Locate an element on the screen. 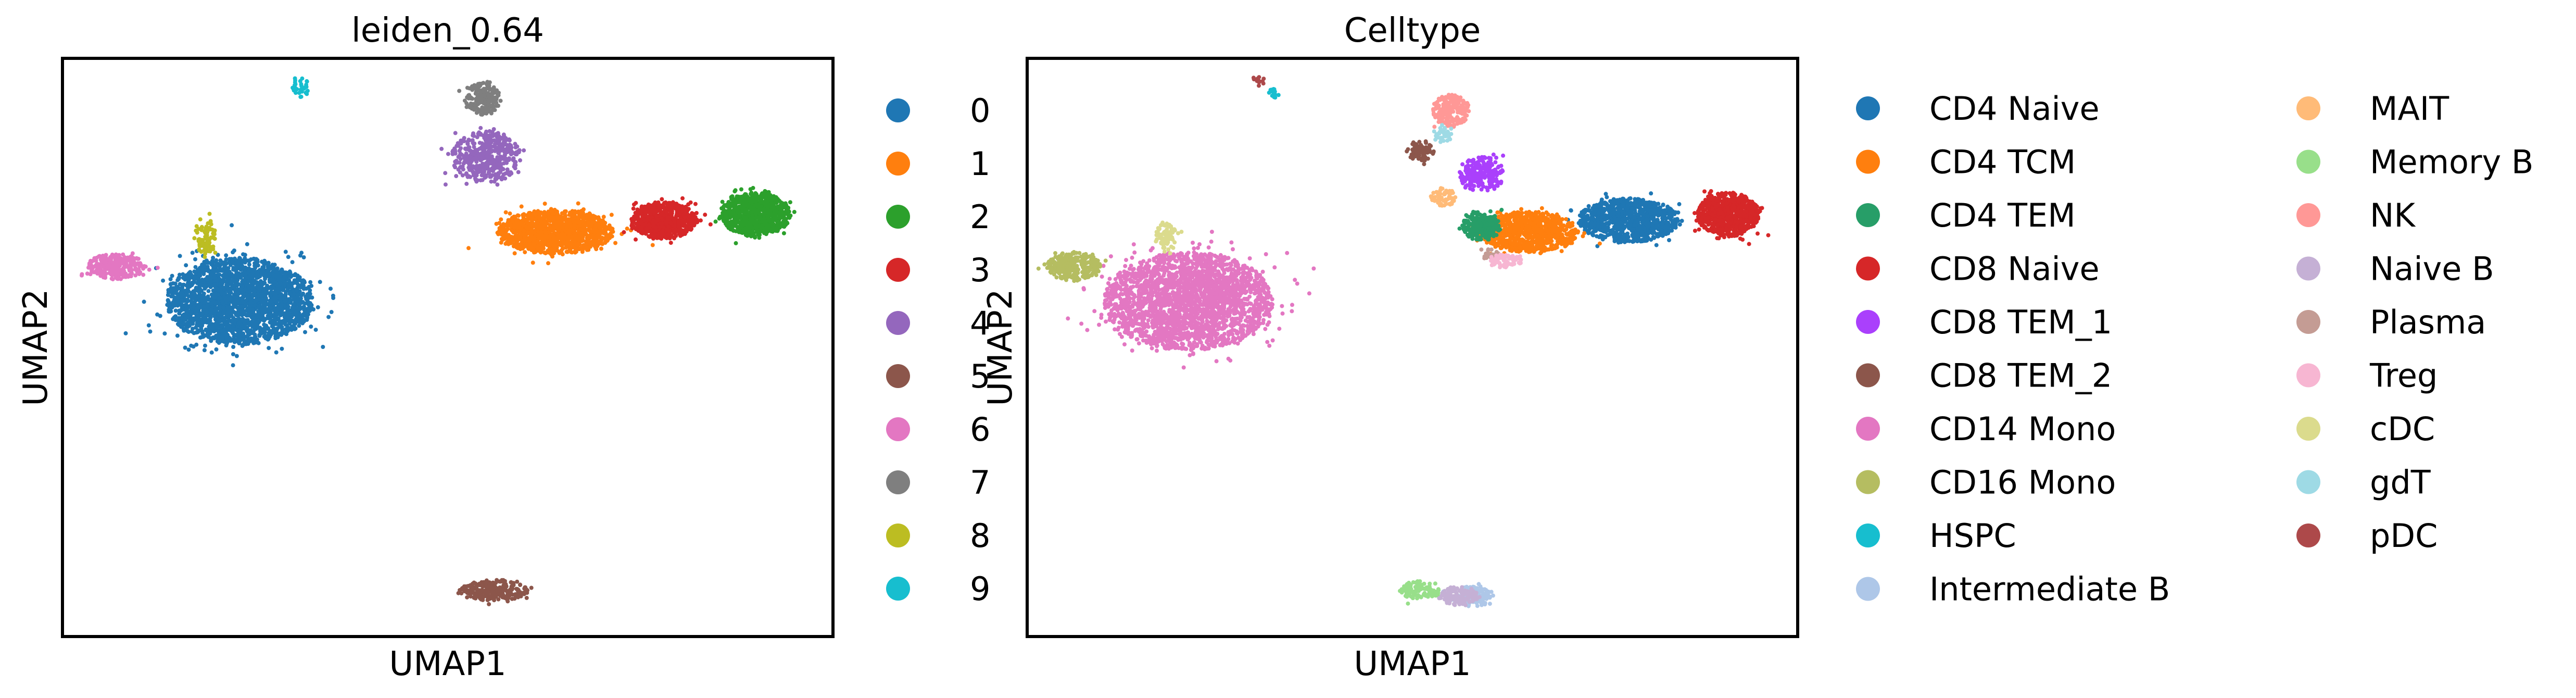 Image resolution: width=2576 pixels, height=698 pixels. panel-title-leiden: leiden_0.64 is located at coordinates (448, 30).